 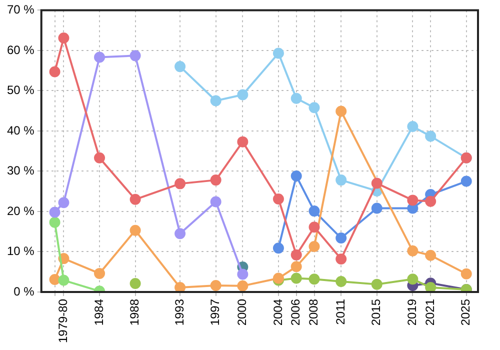 What do you see at coordinates (313, 312) in the screenshot?
I see `x-tick-label: 2008` at bounding box center [313, 312].